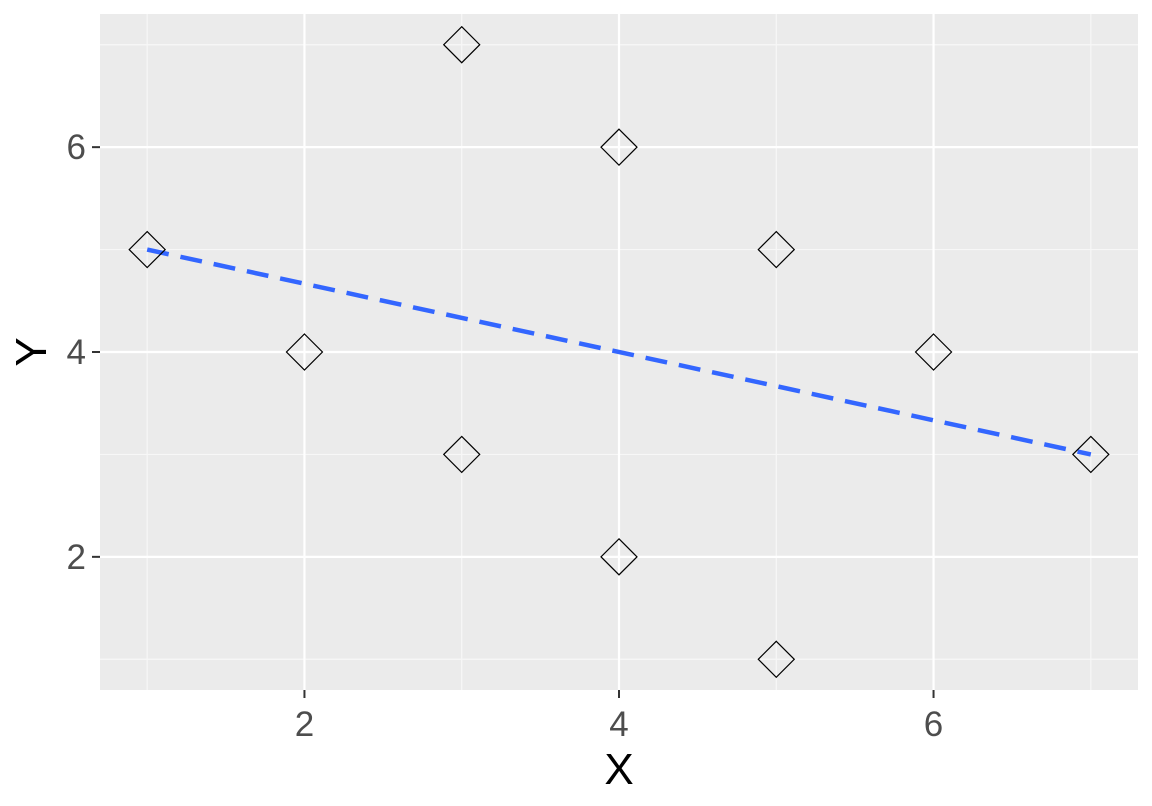 The image size is (1152, 806). I want to click on y-tick-label: 6, so click(76, 147).